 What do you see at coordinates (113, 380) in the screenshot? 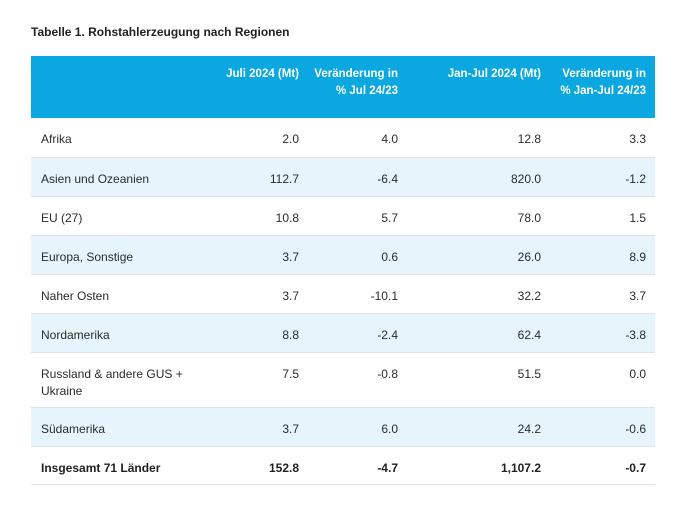
I see `region-cell: Russland & andere GUS + Ukraine` at bounding box center [113, 380].